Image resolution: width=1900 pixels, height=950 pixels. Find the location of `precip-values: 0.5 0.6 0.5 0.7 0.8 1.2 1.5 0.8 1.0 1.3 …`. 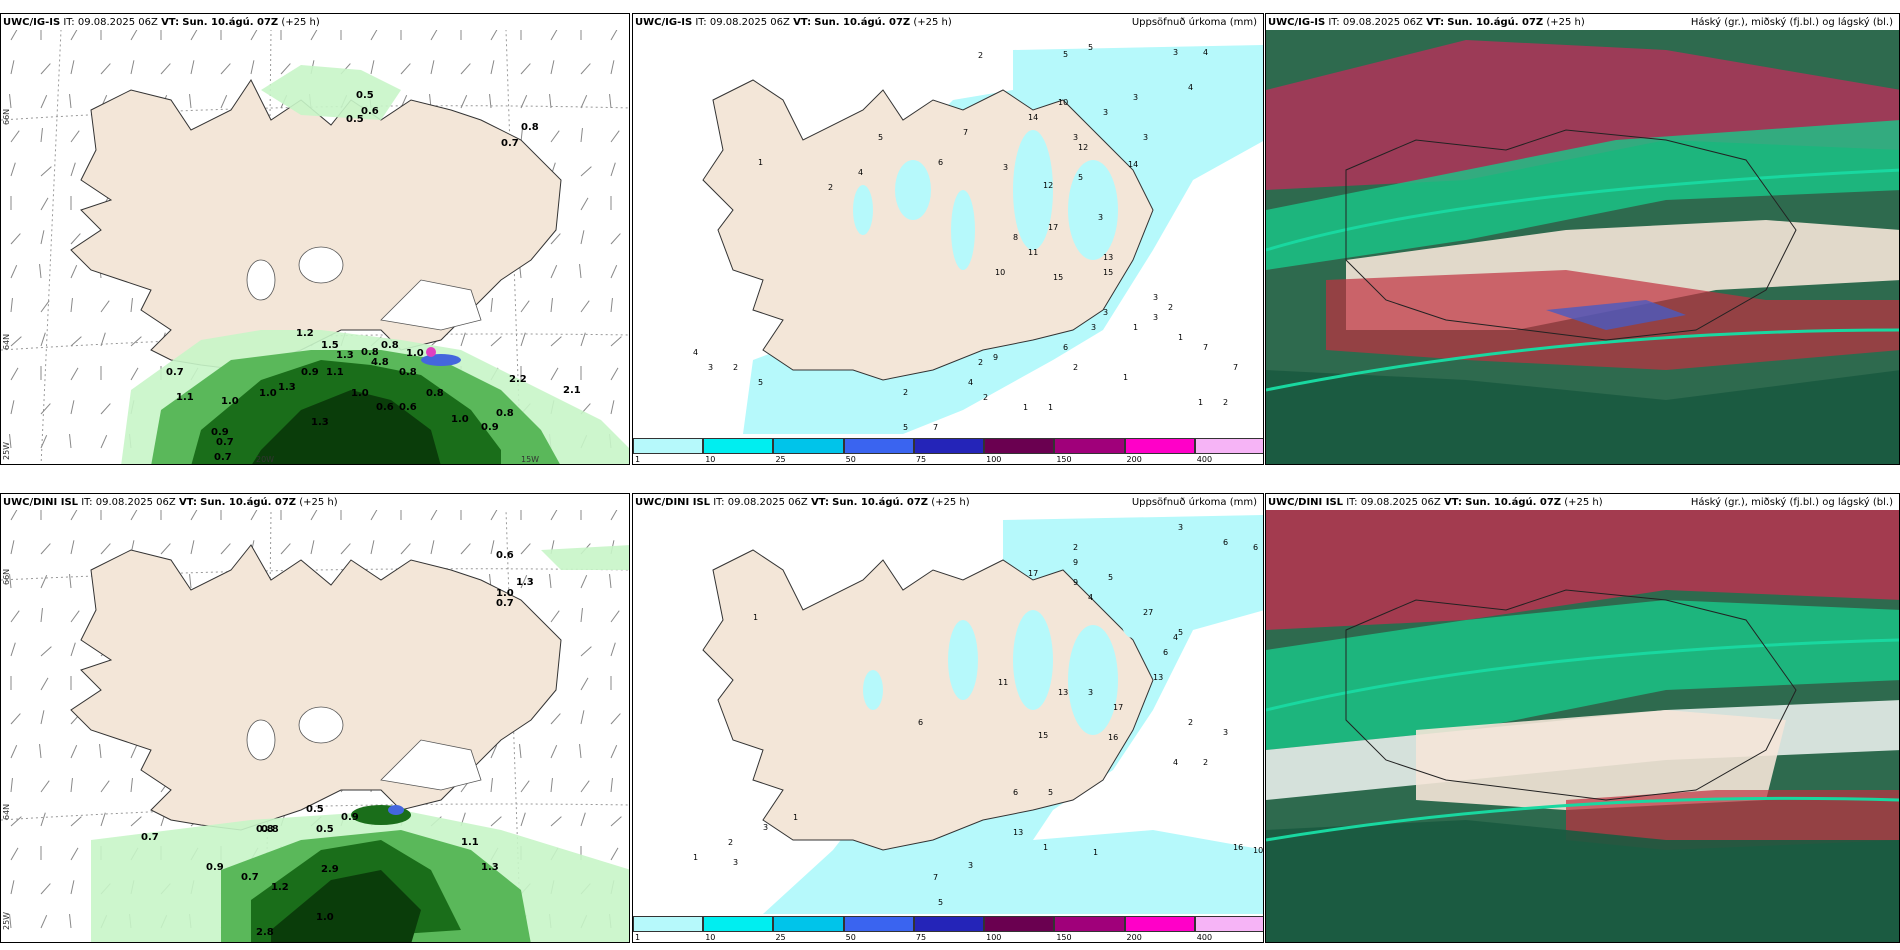

precip-values: 0.5 0.6 0.5 0.7 0.8 1.2 1.5 0.8 1.0 1.3 … is located at coordinates (373, 276).